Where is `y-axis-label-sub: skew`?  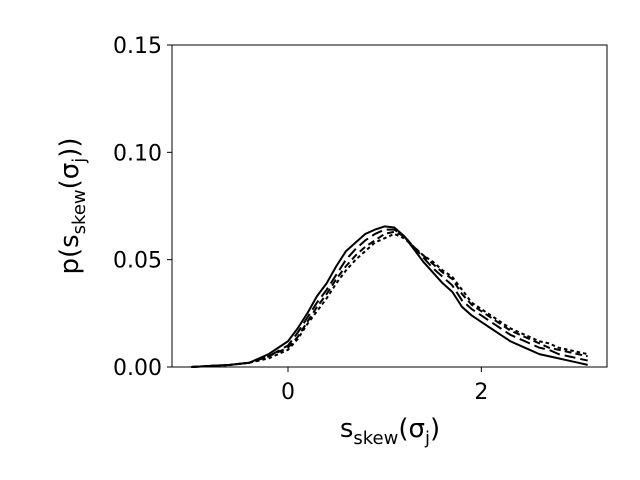 y-axis-label-sub: skew is located at coordinates (79, 211).